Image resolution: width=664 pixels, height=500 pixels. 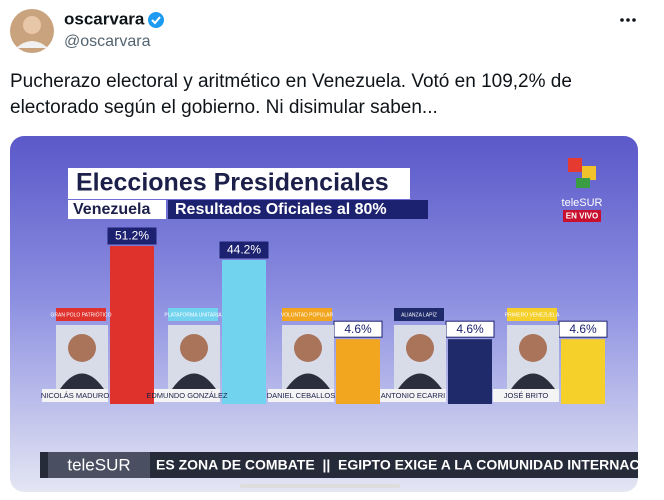 I want to click on live-box, so click(x=582, y=216).